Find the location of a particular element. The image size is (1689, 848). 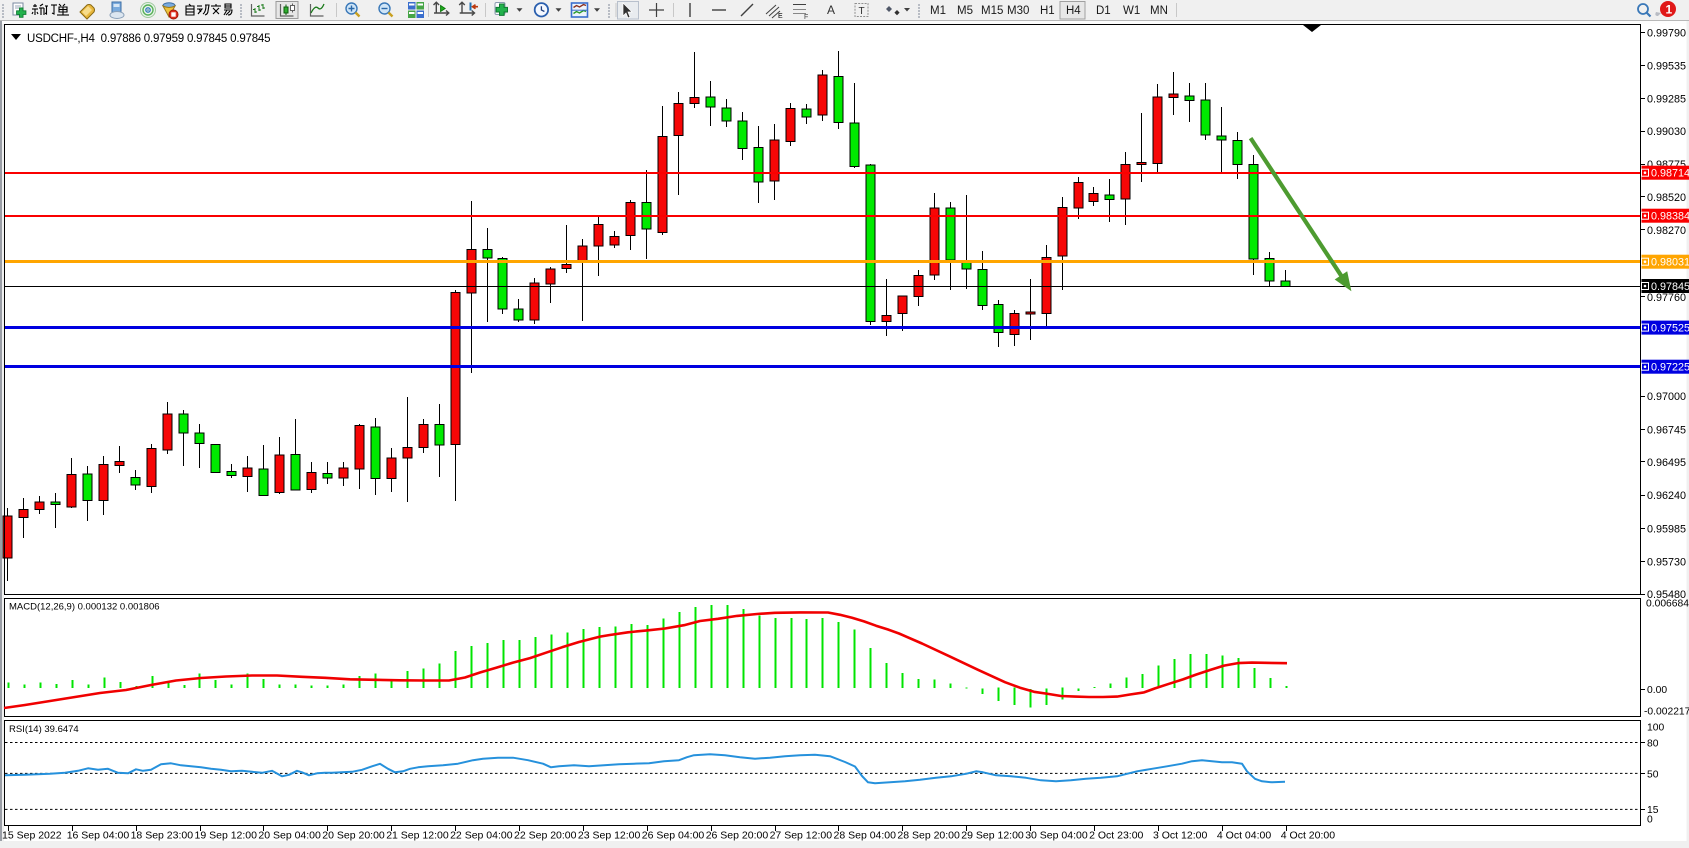

svg-text: 22 Sep 20:00 is located at coordinates (545, 836).